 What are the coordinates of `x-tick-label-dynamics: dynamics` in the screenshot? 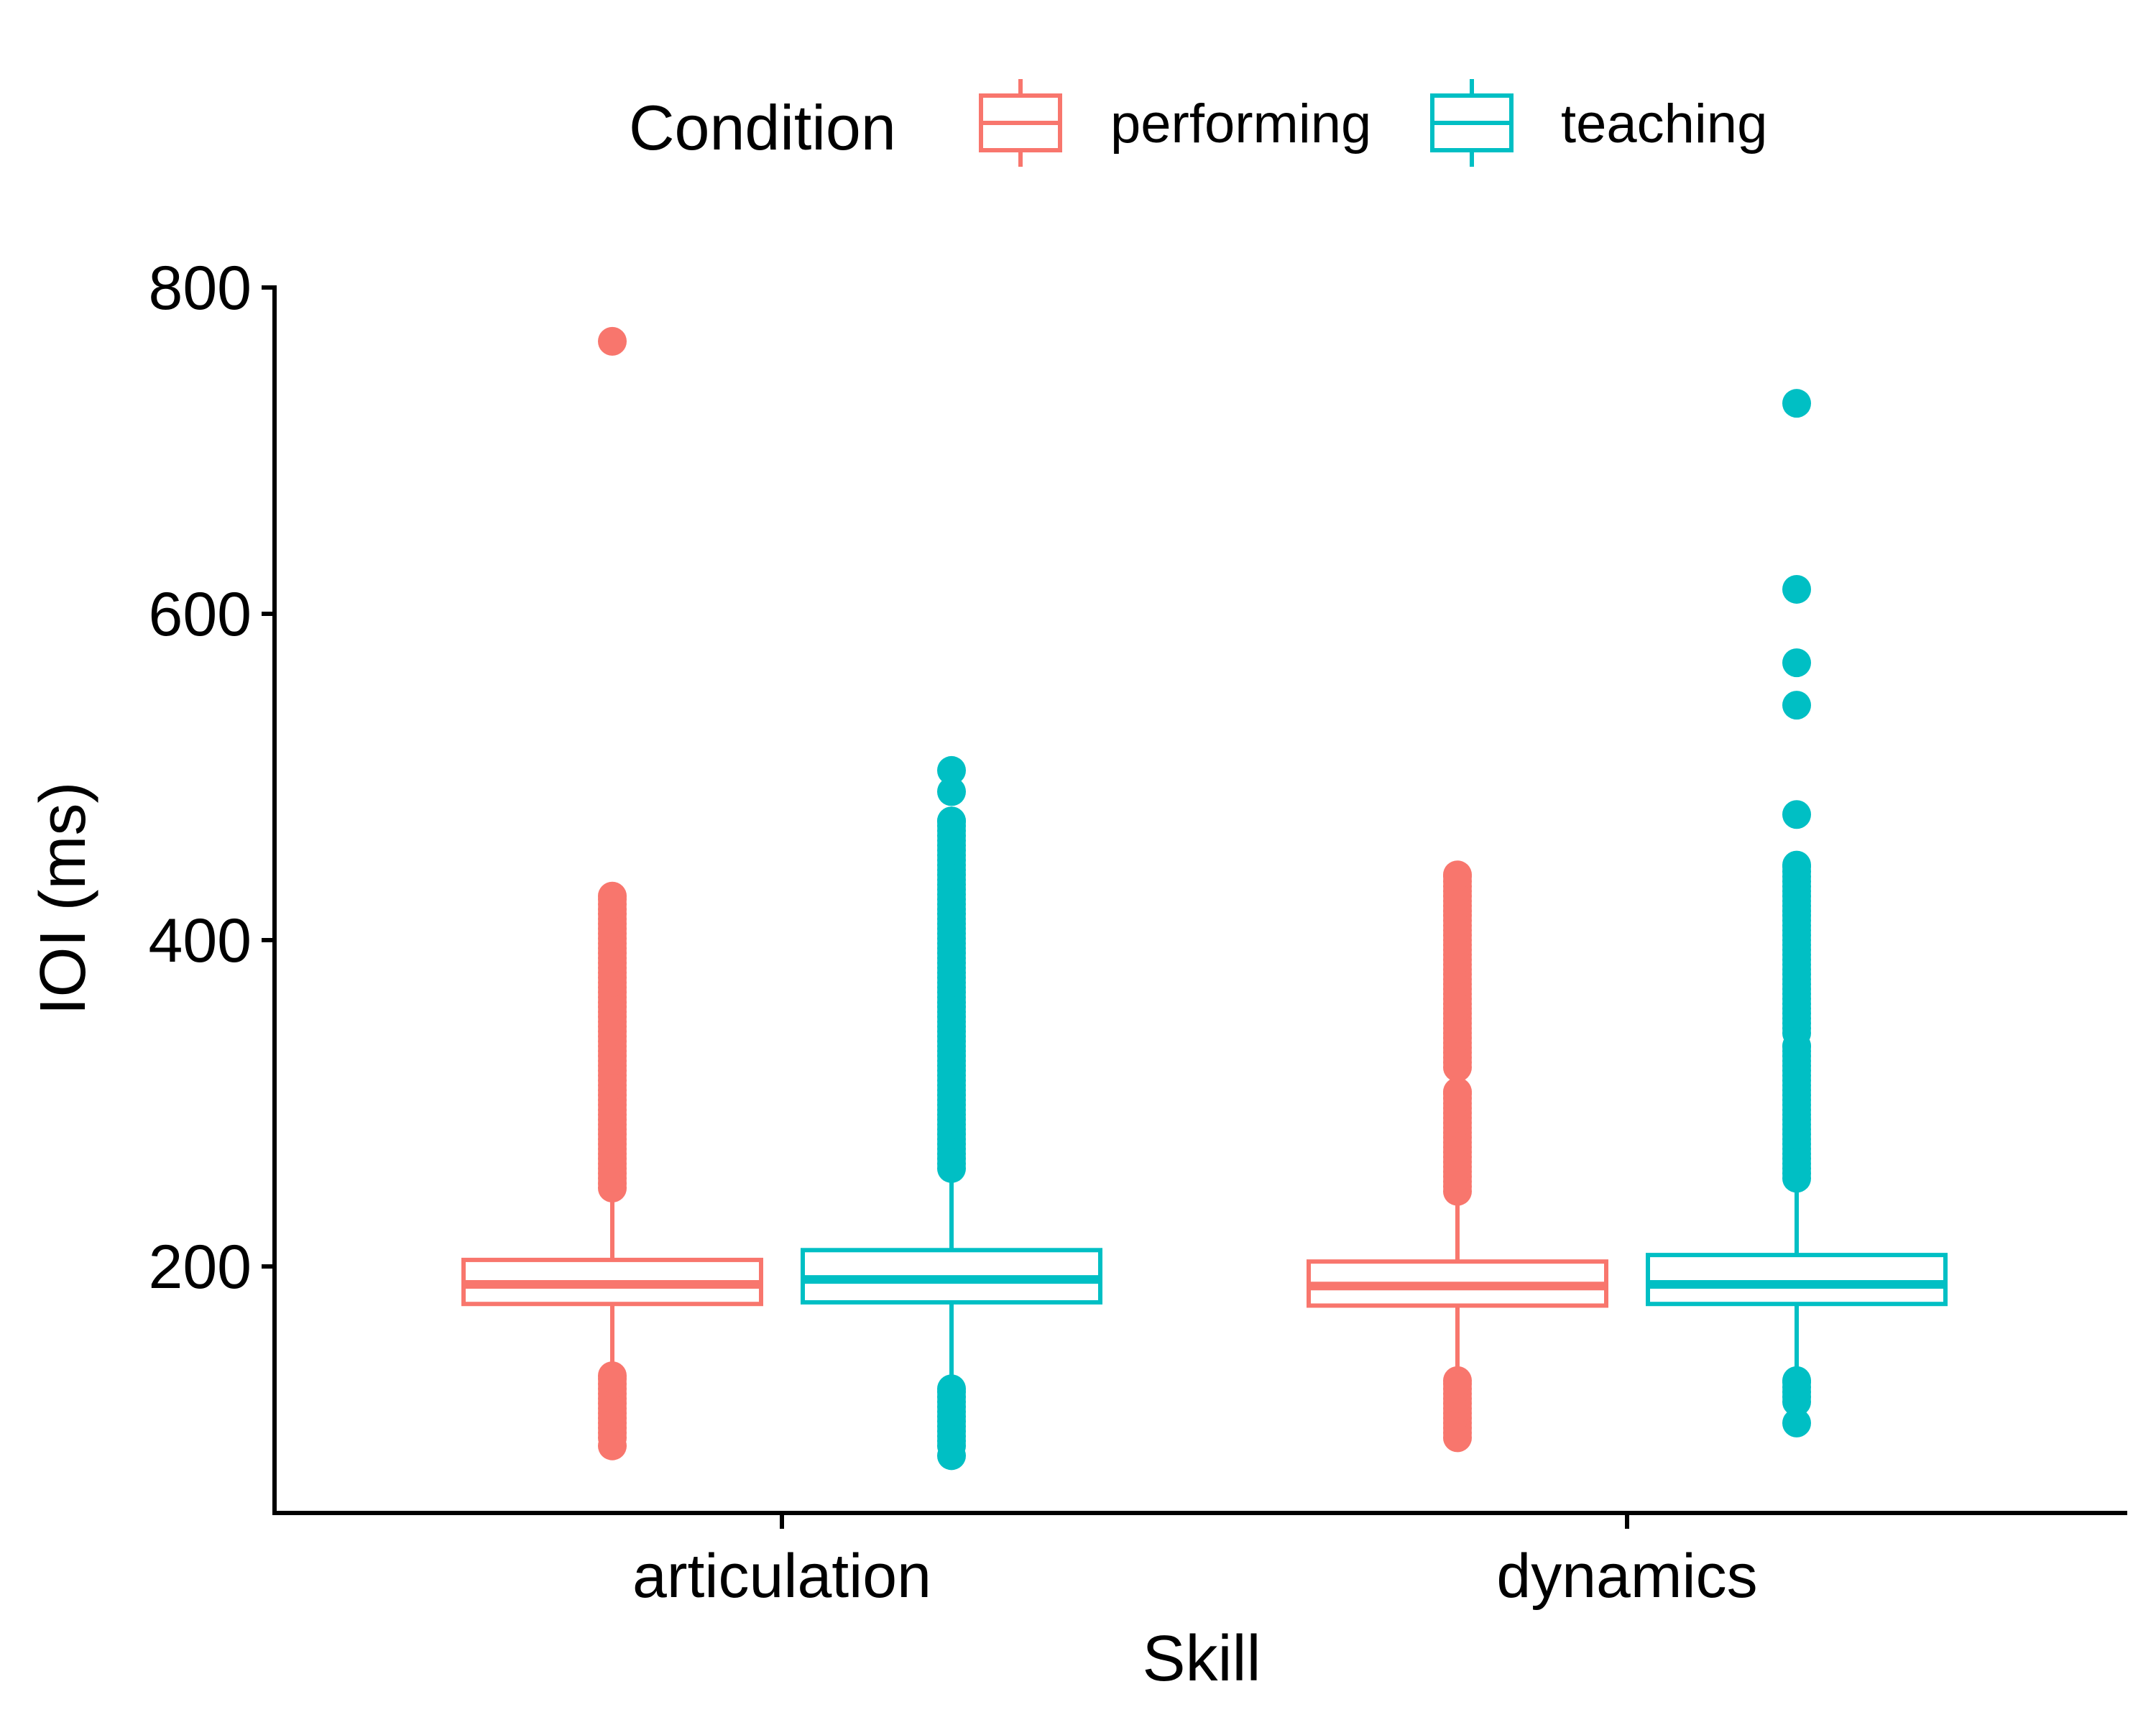 It's located at (1626, 1576).